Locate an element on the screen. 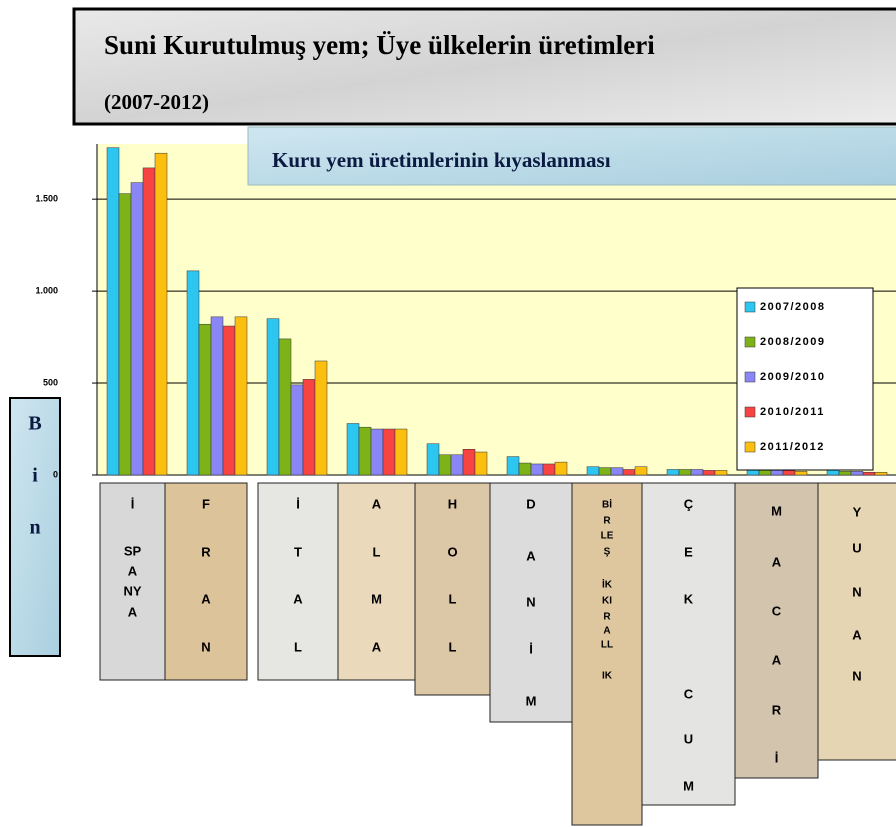  chart-title-box is located at coordinates (571, 156).